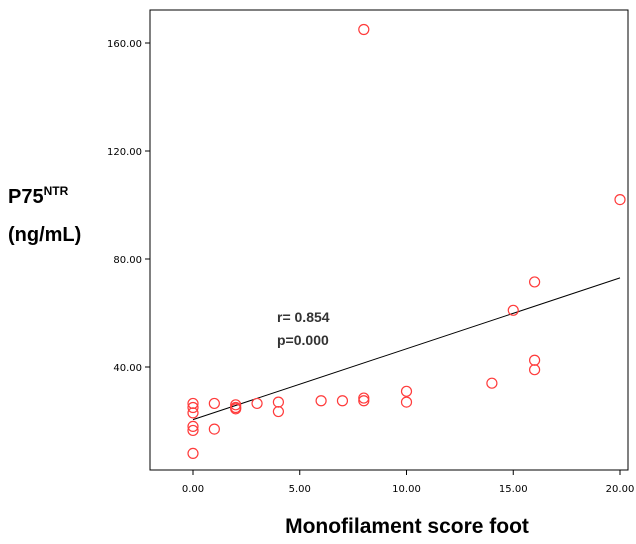 The height and width of the screenshot is (544, 636). What do you see at coordinates (620, 489) in the screenshot?
I see `x-tick-label: 20.00` at bounding box center [620, 489].